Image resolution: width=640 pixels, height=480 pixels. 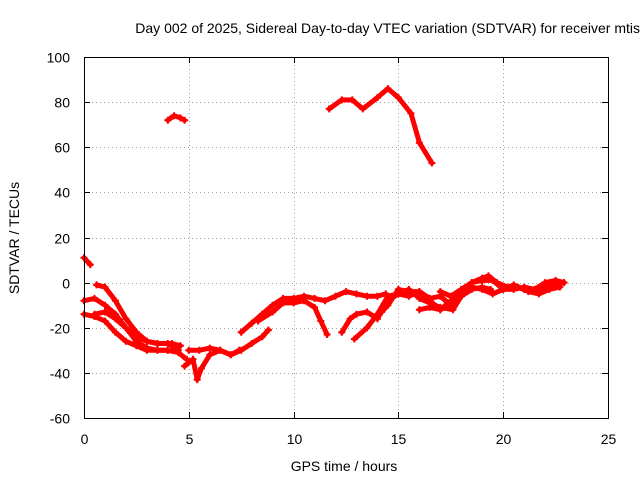 I want to click on y-tick-label: 20, so click(x=62, y=239).